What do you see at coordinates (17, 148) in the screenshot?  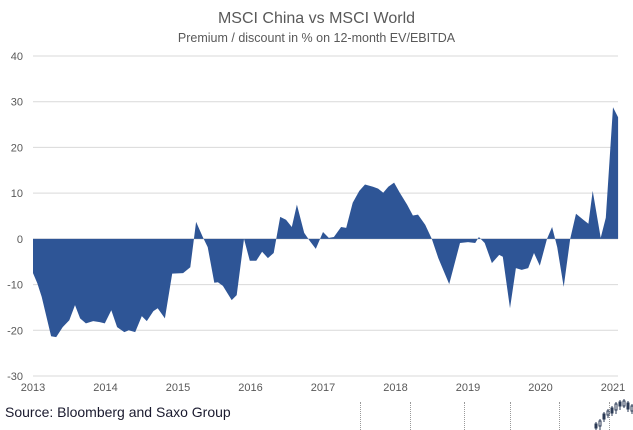 I see `y-tick-label: 20` at bounding box center [17, 148].